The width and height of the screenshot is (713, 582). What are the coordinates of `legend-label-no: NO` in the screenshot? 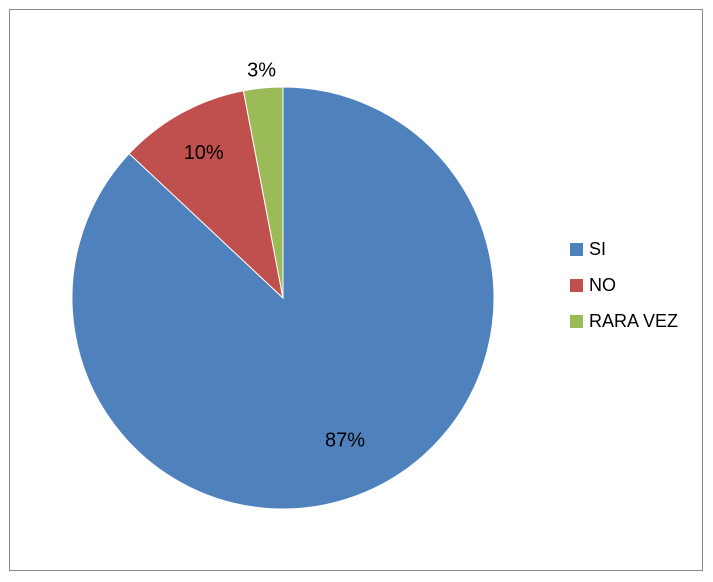 It's located at (602, 285).